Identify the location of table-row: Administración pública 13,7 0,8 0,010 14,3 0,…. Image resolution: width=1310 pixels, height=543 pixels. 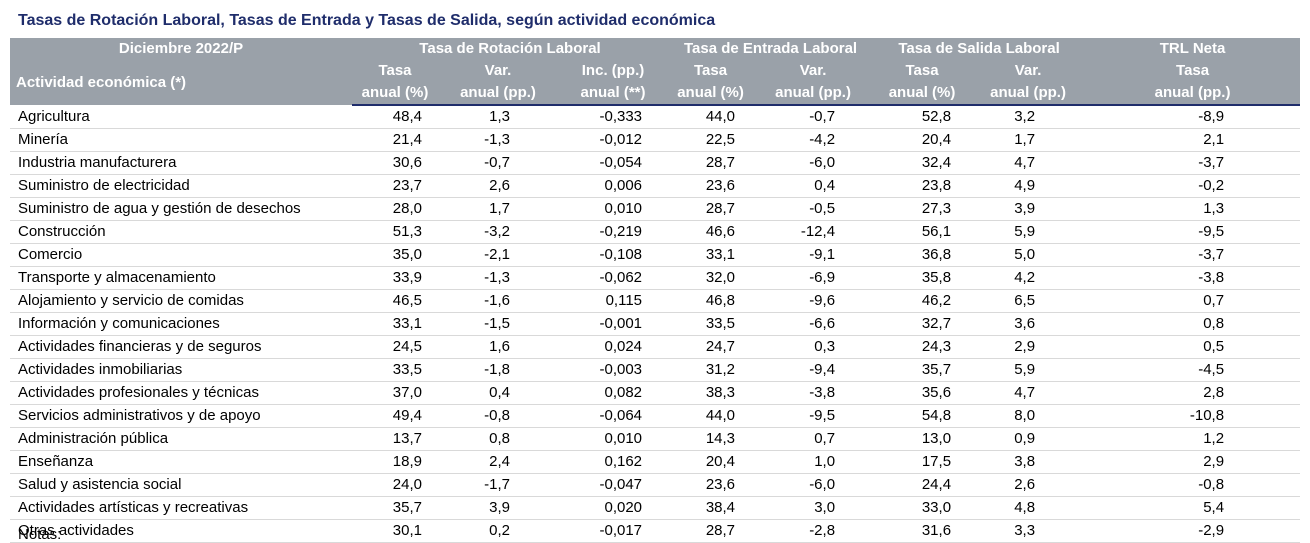
(655, 439).